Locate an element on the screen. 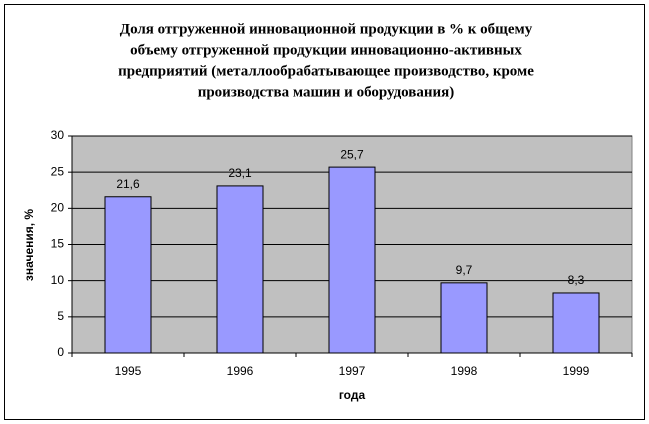 This screenshot has width=649, height=424. value-label: 21,6 is located at coordinates (128, 184).